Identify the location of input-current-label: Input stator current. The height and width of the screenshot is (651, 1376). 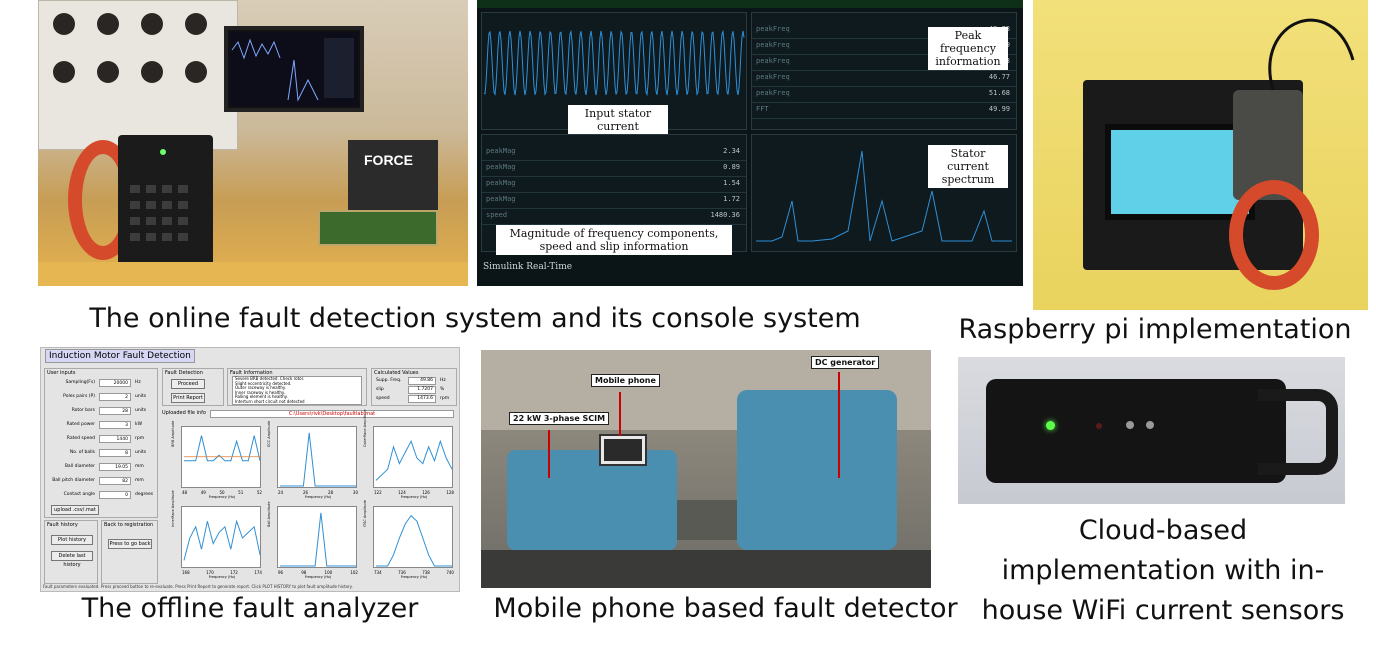
(618, 120).